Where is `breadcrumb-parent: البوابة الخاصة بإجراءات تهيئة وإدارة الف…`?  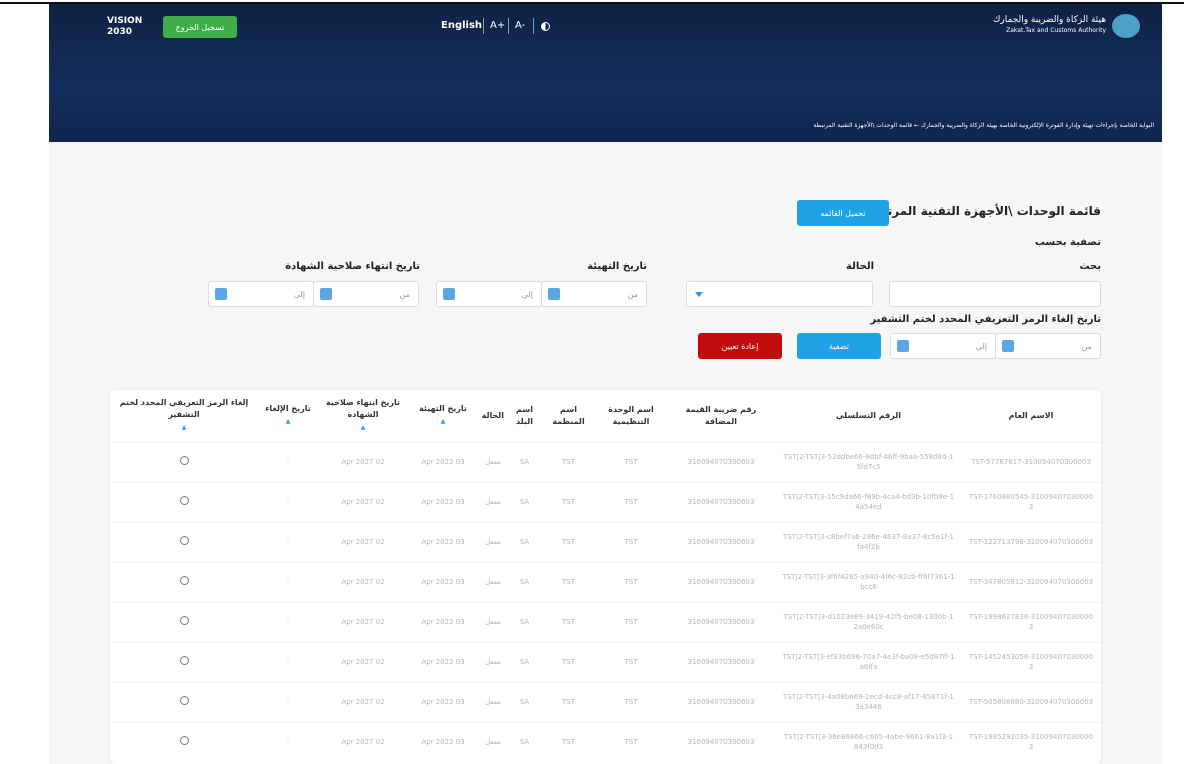 breadcrumb-parent: البوابة الخاصة بإجراءات تهيئة وإدارة الف… is located at coordinates (1037, 125).